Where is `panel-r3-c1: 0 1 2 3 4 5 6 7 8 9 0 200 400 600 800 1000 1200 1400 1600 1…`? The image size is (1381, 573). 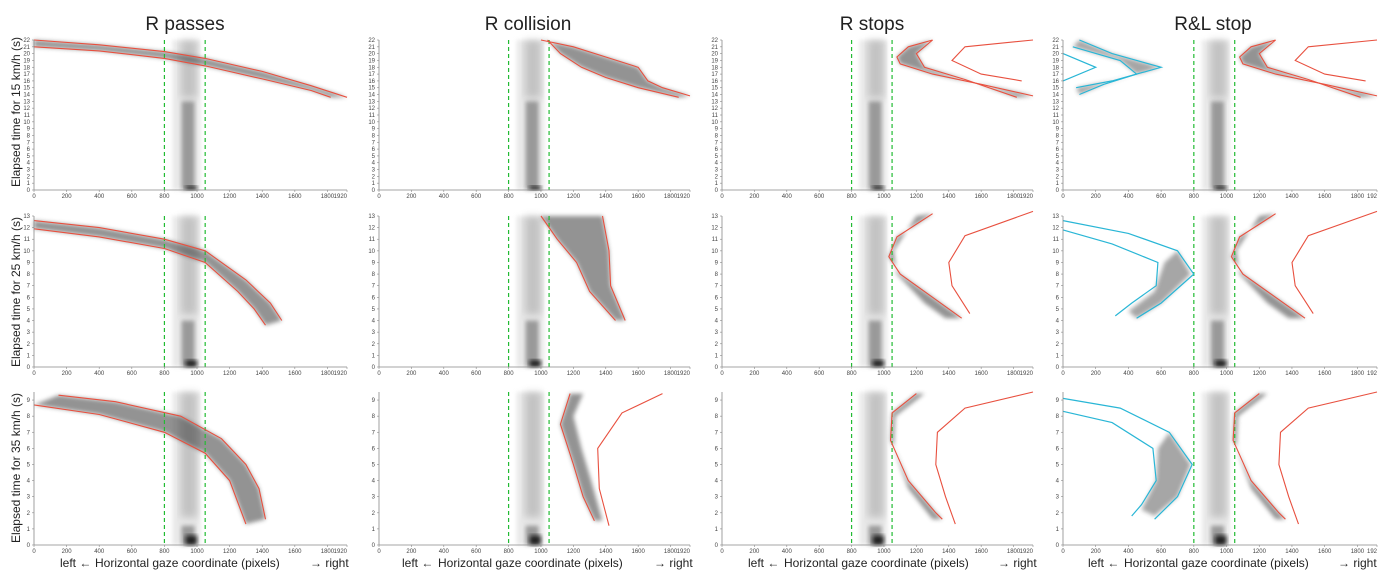 panel-r3-c1: 0 1 2 3 4 5 6 7 8 9 0 200 400 600 800 1000 1200 1400 1600 1… is located at coordinates (187, 473).